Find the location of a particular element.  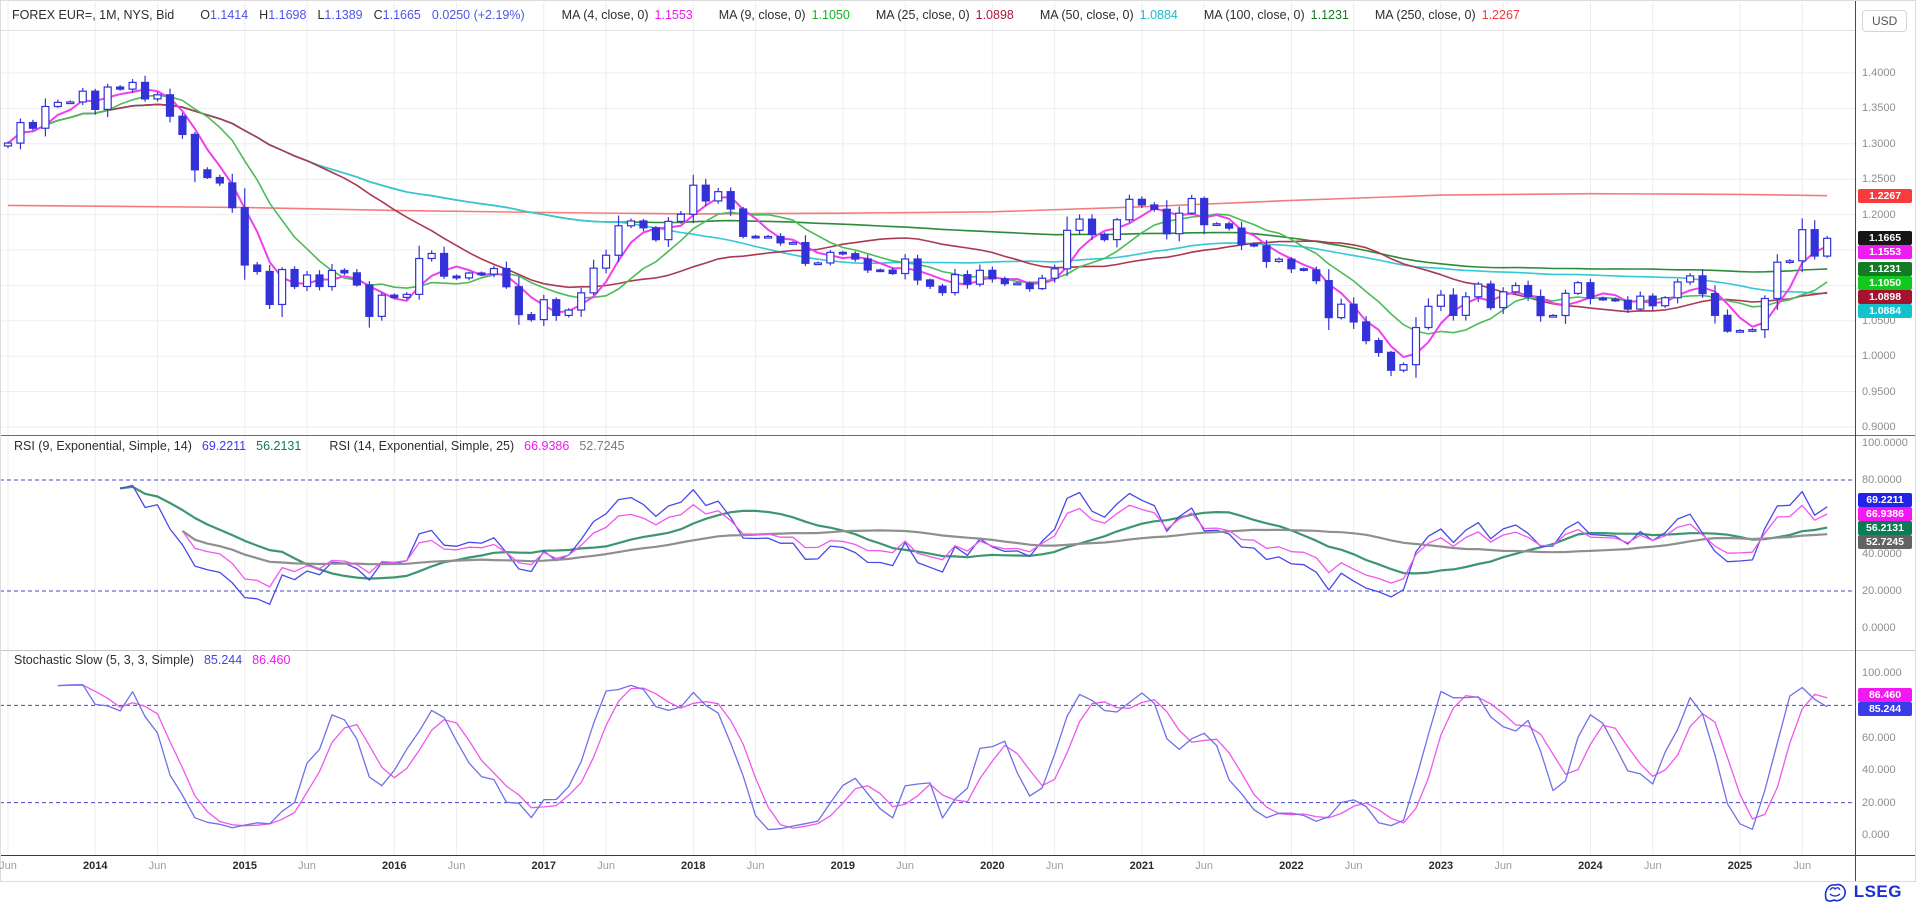

time-axis-year-label: 2014 is located at coordinates (95, 866).